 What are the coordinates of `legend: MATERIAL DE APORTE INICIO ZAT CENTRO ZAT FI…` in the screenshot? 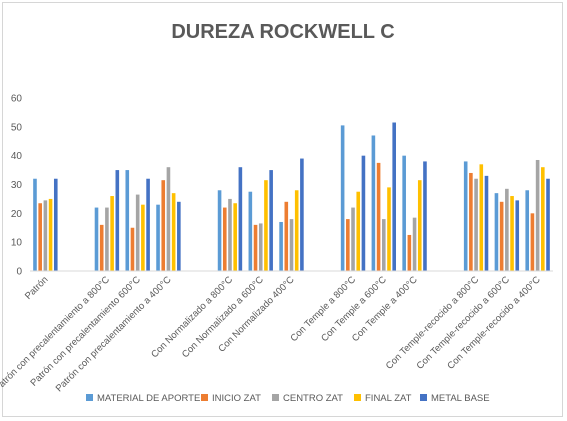 It's located at (288, 398).